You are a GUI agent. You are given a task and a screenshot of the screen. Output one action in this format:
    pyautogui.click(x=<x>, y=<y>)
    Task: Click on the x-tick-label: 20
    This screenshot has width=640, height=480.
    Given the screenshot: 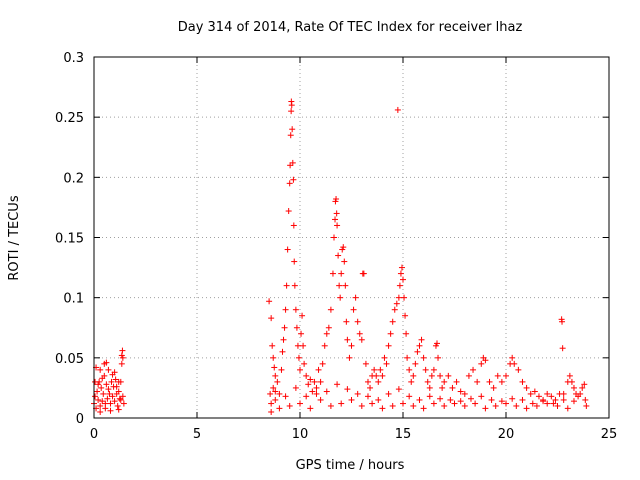 What is the action you would take?
    pyautogui.click(x=506, y=434)
    